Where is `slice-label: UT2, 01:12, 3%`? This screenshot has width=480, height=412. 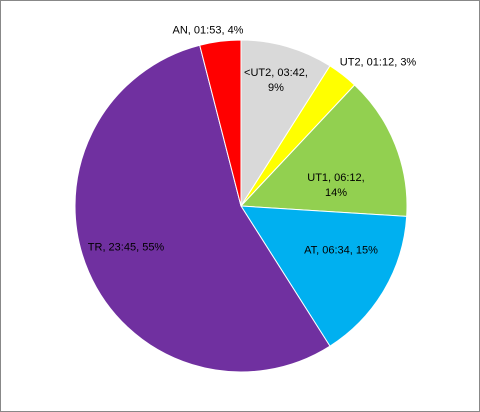 slice-label: UT2, 01:12, 3% is located at coordinates (378, 62).